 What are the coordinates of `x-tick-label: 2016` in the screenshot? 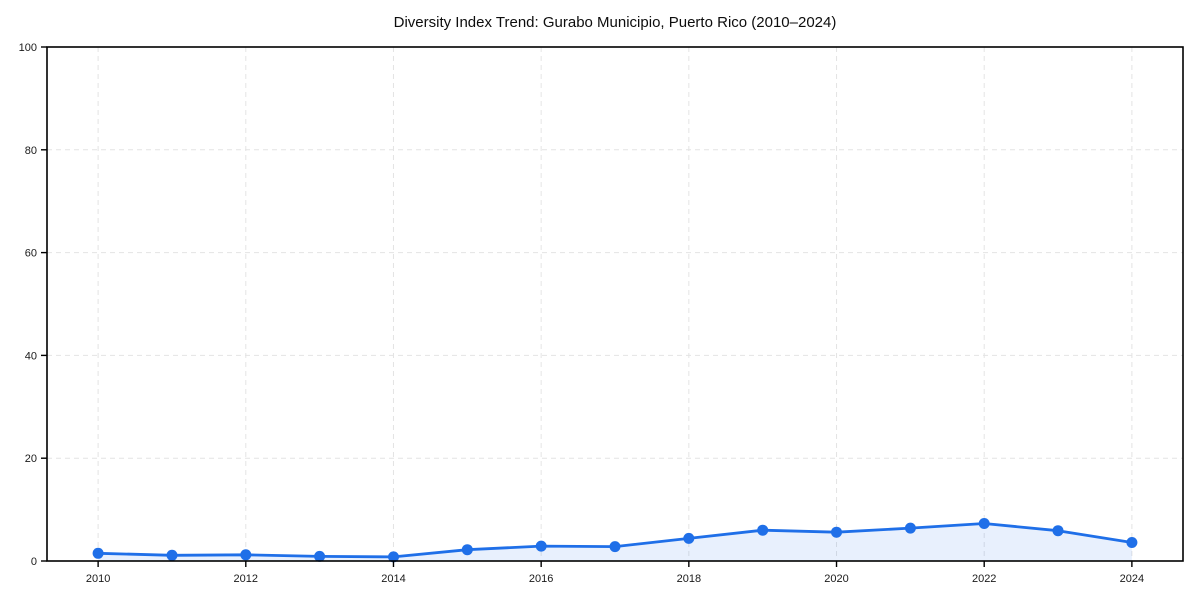 It's located at (541, 579).